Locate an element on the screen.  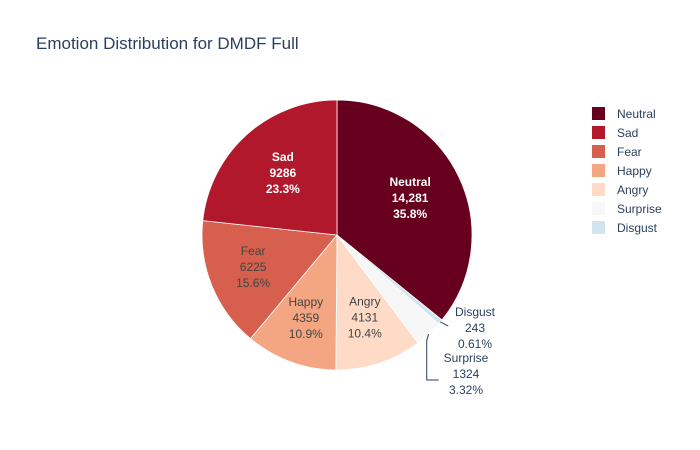
chart-title: Emotion Distribution for DMDF Full is located at coordinates (167, 43).